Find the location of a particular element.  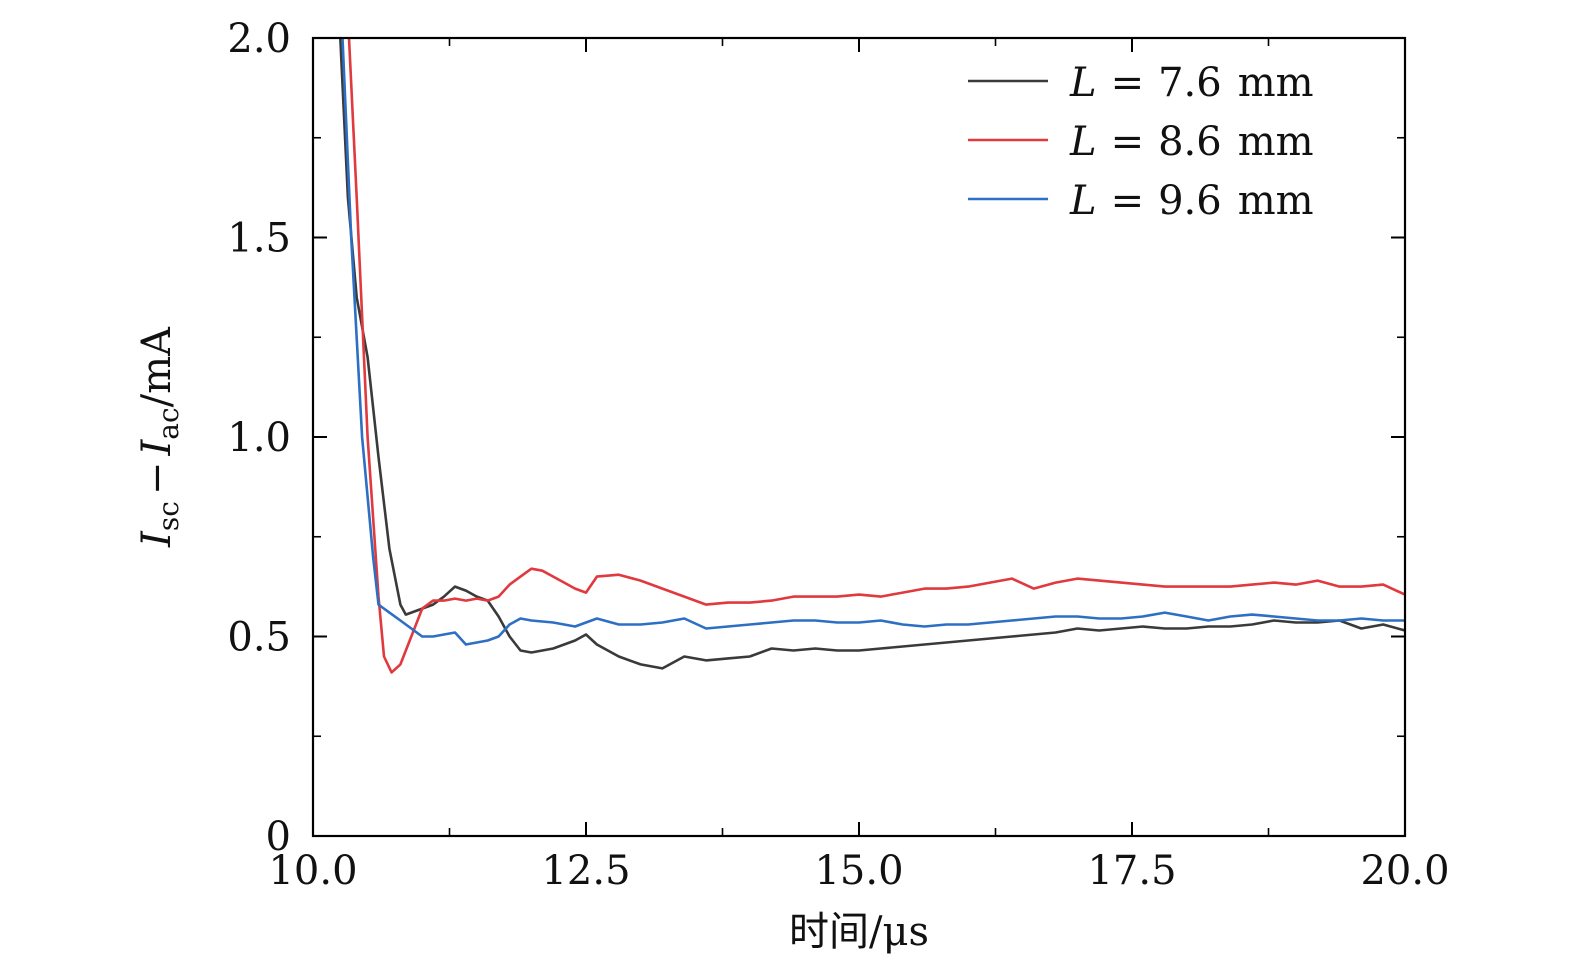

x-tick-label: 20.0 is located at coordinates (1404, 871).